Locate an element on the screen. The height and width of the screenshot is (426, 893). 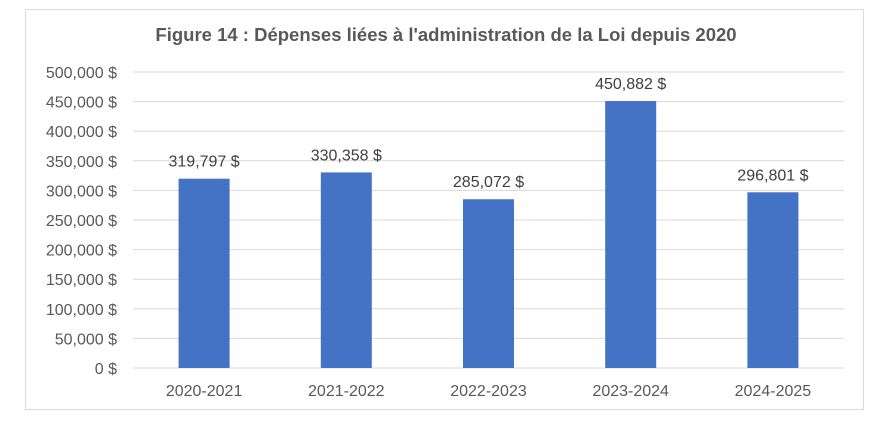
y-tick-label: 100,000 $ is located at coordinates (81, 310).